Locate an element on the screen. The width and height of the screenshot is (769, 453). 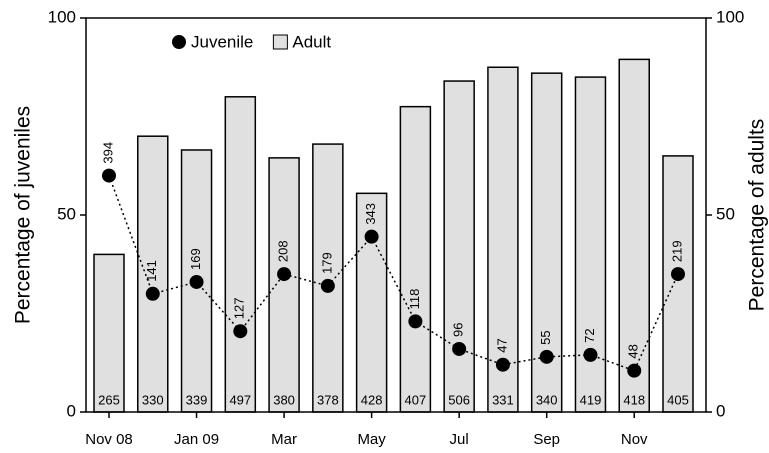
sample-size-label: 405 is located at coordinates (678, 399).